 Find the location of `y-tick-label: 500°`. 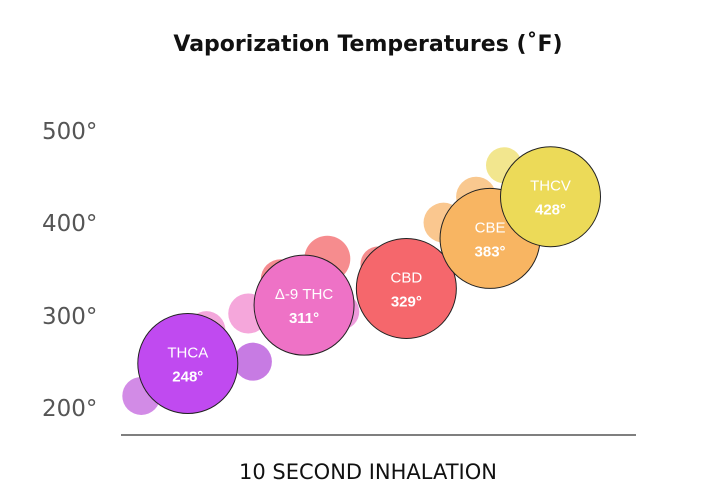

y-tick-label: 500° is located at coordinates (69, 132).